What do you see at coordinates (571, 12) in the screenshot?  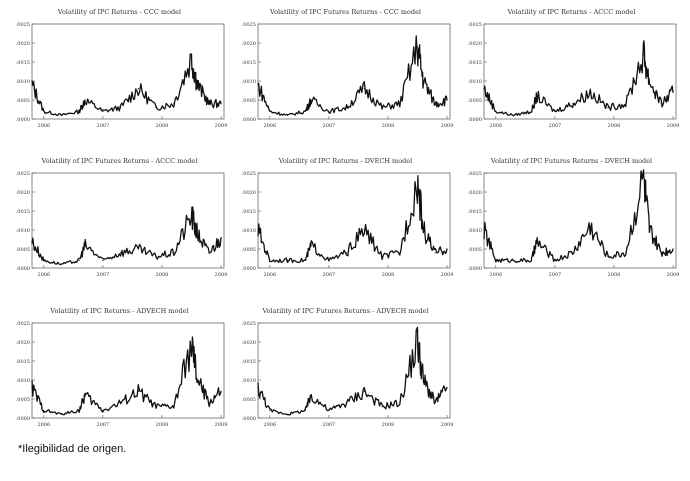 I see `chart-title: Volatility of IPC Returns - ACCC model` at bounding box center [571, 12].